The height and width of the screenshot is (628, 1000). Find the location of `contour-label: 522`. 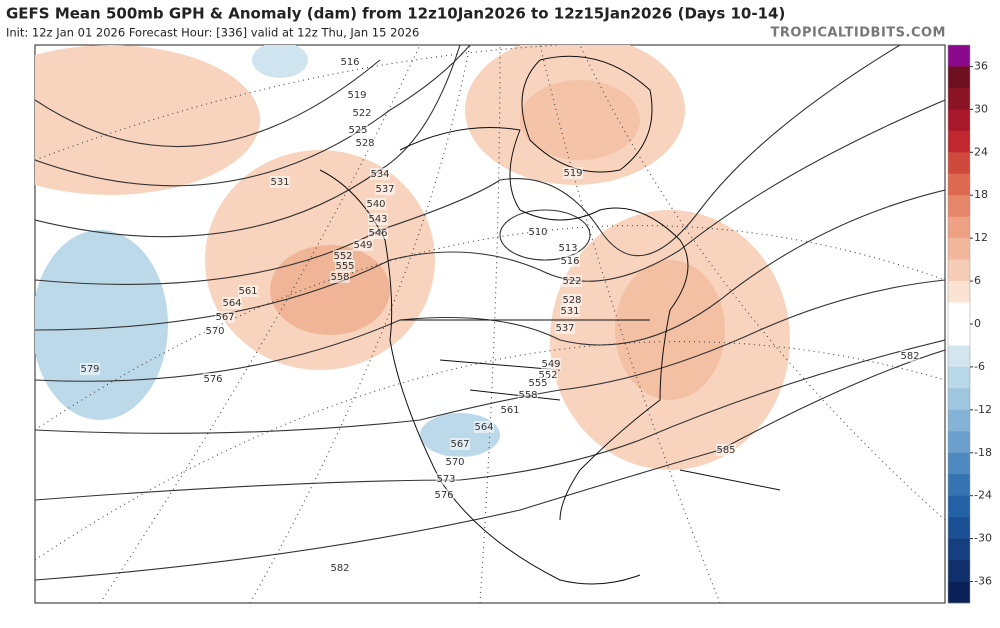

contour-label: 522 is located at coordinates (571, 281).